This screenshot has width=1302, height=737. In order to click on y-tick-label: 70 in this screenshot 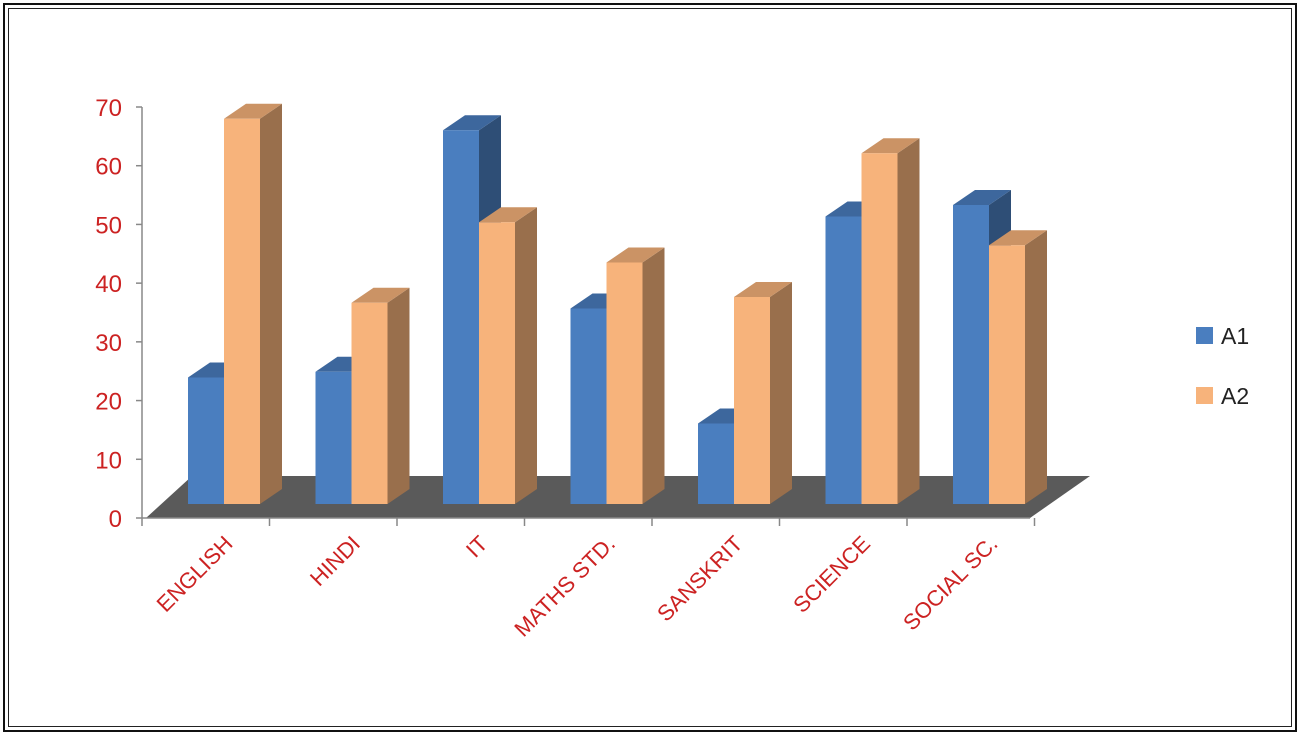, I will do `click(108, 108)`.